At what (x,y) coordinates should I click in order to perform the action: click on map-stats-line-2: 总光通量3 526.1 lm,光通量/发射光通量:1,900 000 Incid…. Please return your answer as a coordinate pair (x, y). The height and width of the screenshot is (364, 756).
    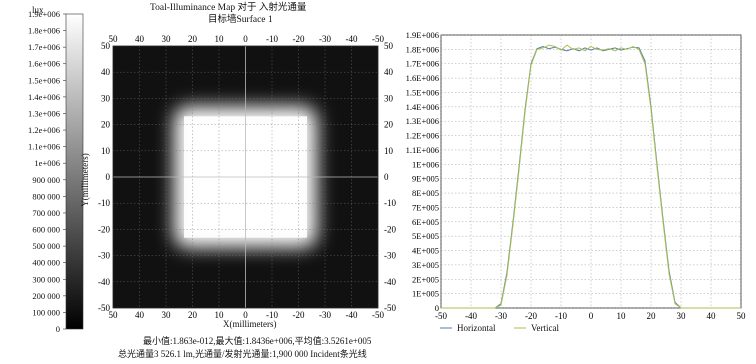
    Looking at the image, I should click on (242, 354).